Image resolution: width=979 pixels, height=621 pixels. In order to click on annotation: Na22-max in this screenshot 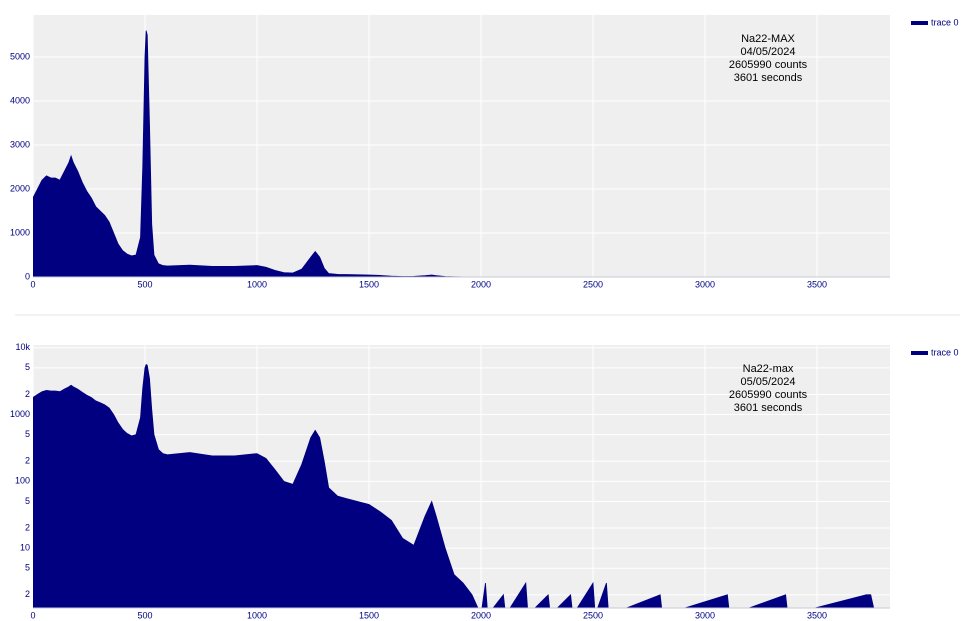, I will do `click(768, 369)`.